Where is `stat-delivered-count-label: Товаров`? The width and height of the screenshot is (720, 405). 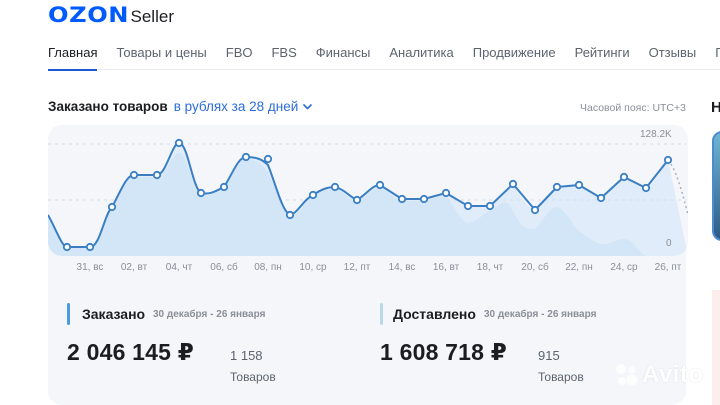 stat-delivered-count-label: Товаров is located at coordinates (561, 377).